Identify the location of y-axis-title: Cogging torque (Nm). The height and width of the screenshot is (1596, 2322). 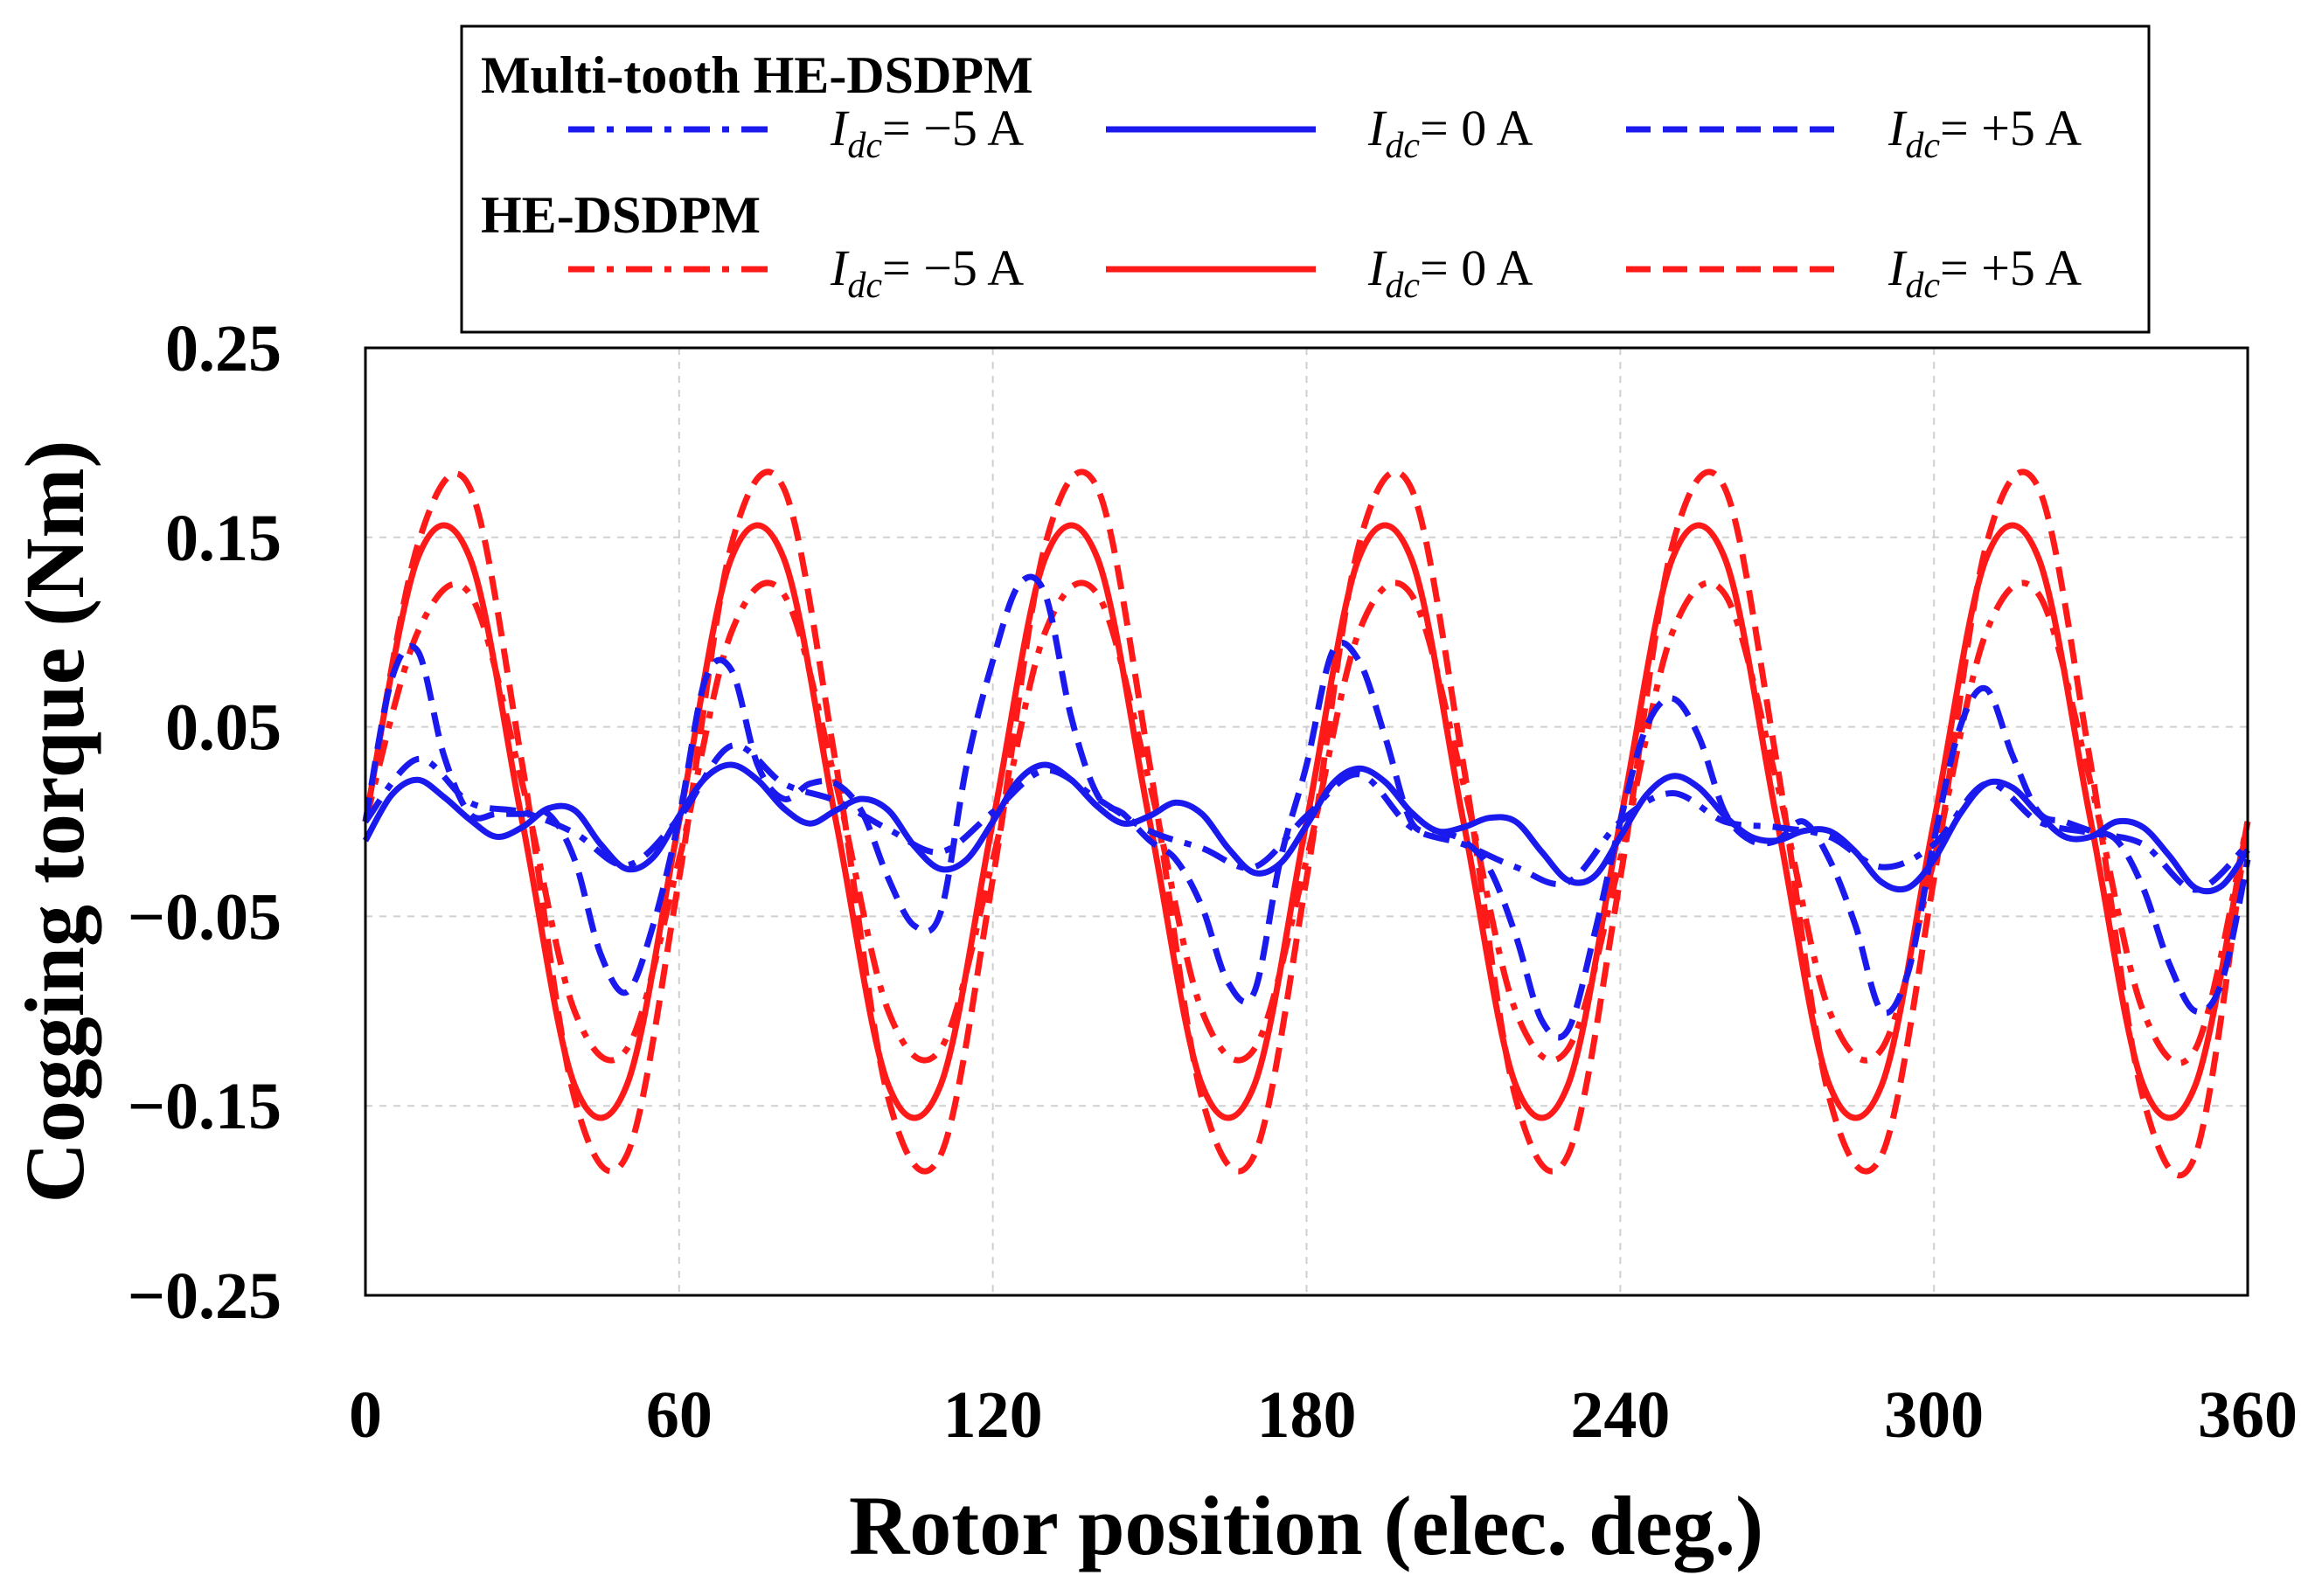
(54, 822).